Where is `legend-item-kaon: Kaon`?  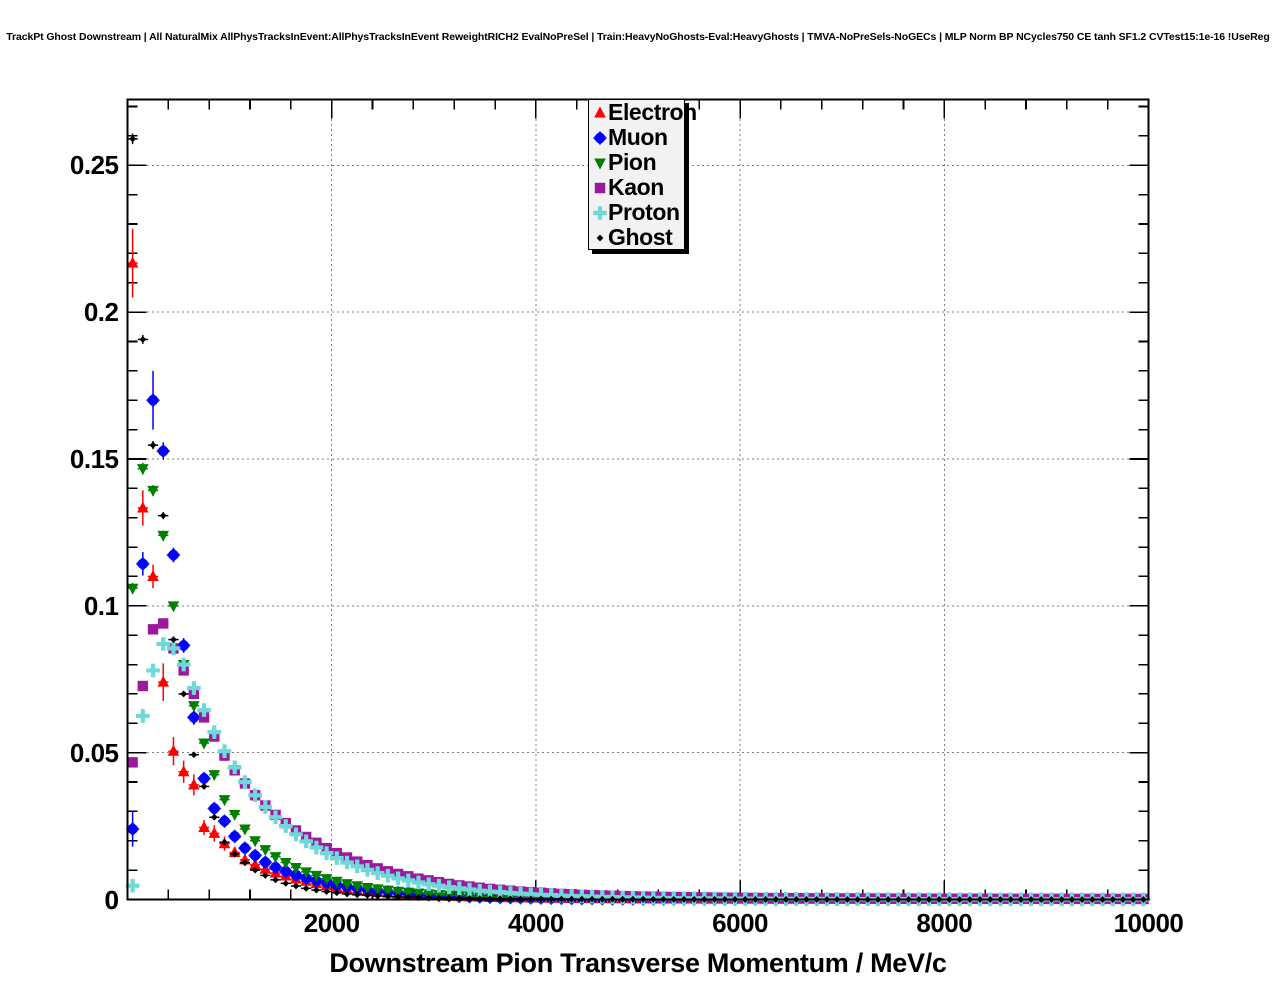
legend-item-kaon: Kaon is located at coordinates (636, 187).